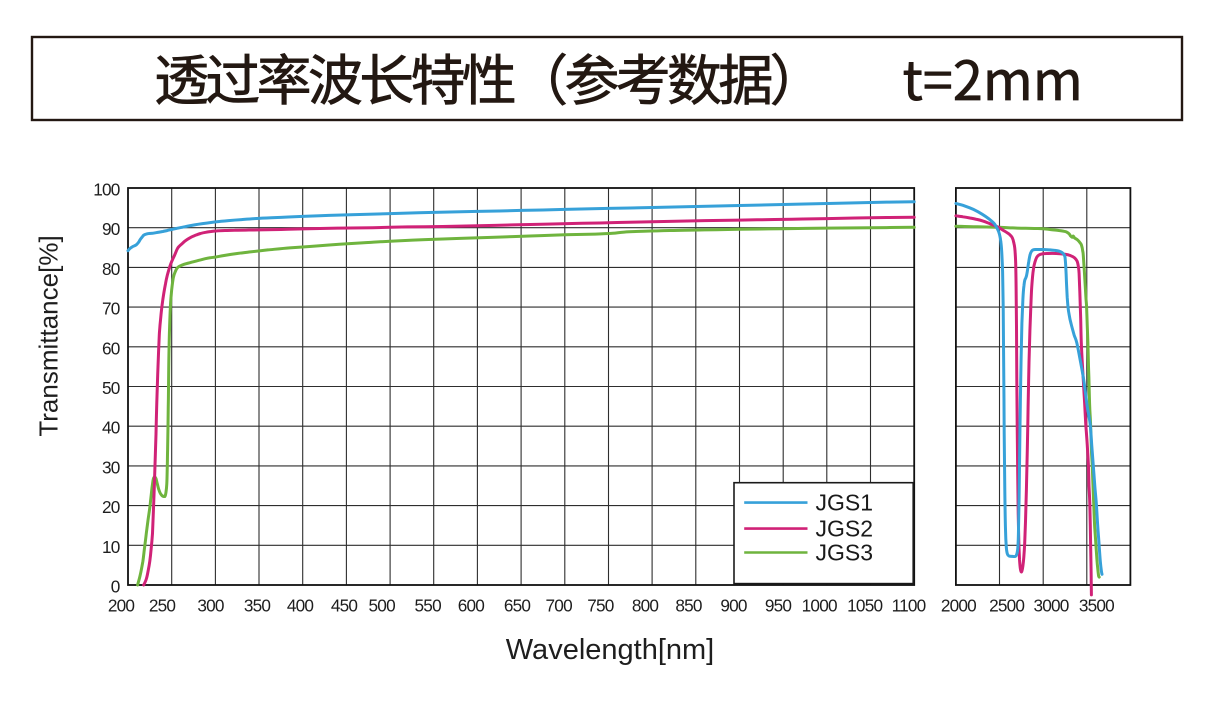 This screenshot has width=1216, height=703. What do you see at coordinates (778, 606) in the screenshot?
I see `svg-text: 950` at bounding box center [778, 606].